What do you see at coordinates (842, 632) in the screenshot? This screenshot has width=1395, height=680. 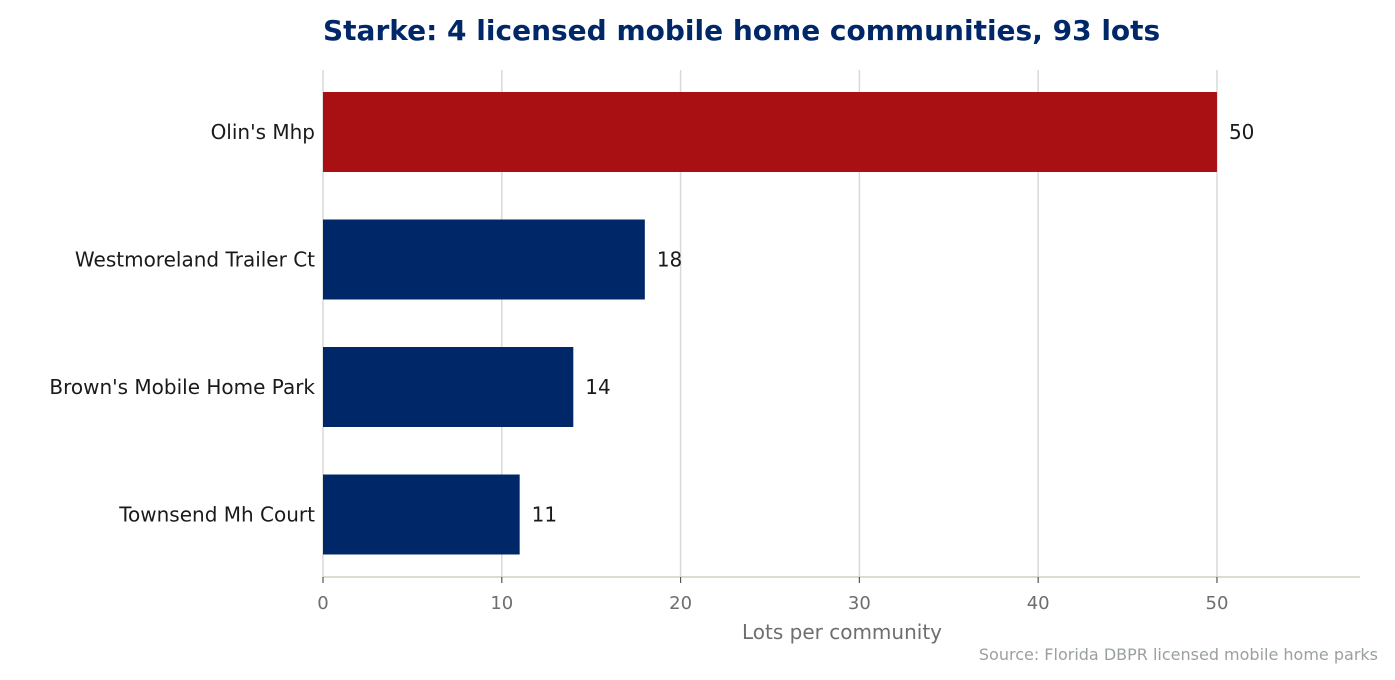 I see `x-axis-label: Lots per community` at bounding box center [842, 632].